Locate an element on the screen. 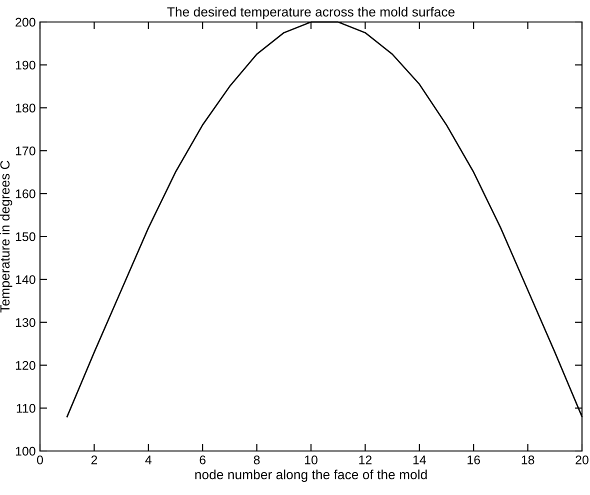 Image resolution: width=590 pixels, height=495 pixels. x-tick-label: 12 is located at coordinates (365, 459).